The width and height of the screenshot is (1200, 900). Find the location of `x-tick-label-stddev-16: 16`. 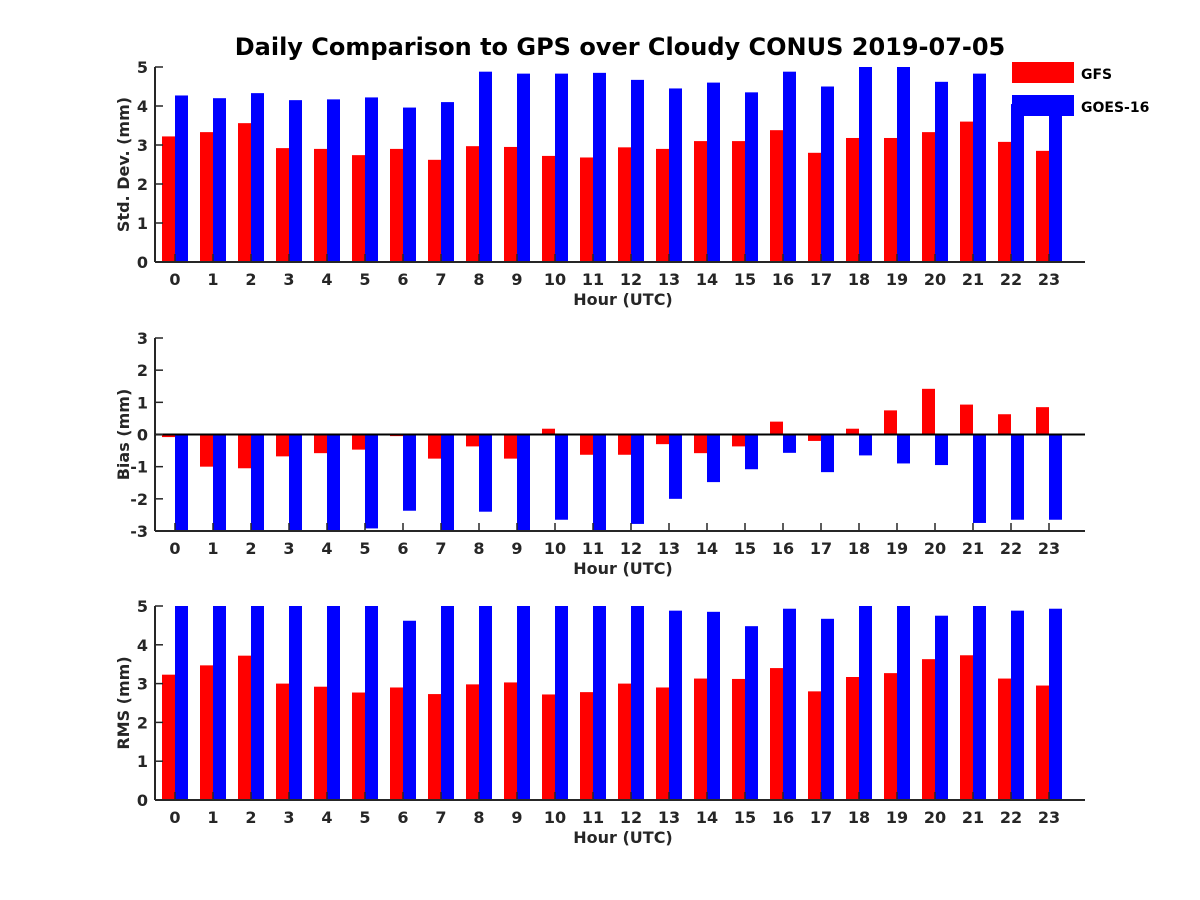

x-tick-label-stddev-16: 16 is located at coordinates (783, 279).